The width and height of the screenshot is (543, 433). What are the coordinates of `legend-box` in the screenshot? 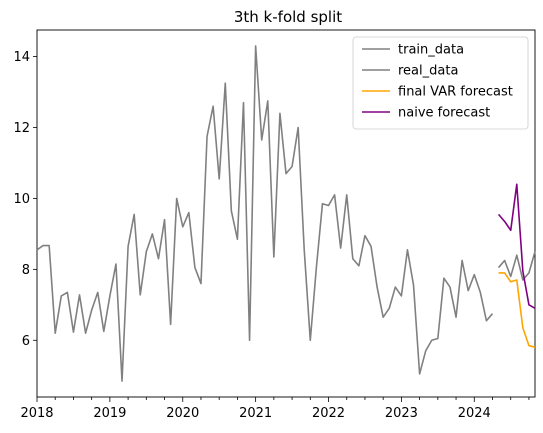 It's located at (440, 83).